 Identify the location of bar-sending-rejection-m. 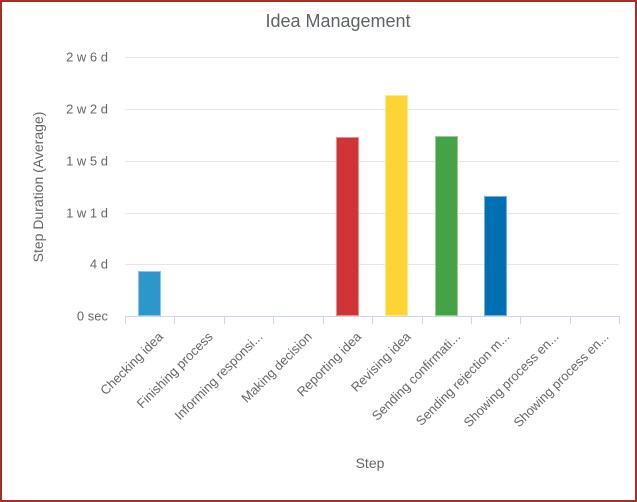
(496, 255).